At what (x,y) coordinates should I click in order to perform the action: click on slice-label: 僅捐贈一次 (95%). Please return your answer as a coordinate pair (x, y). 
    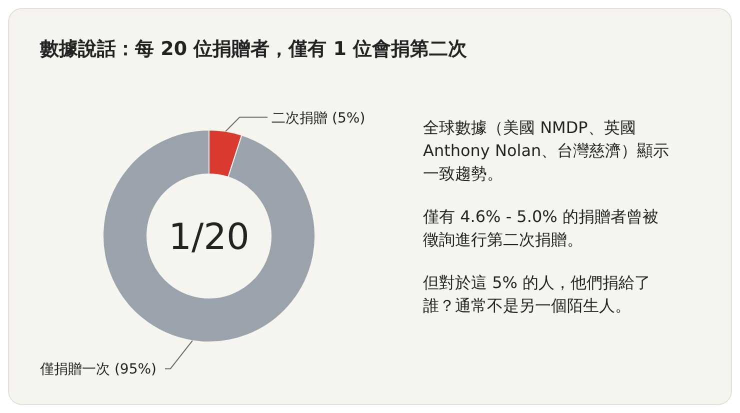
    Looking at the image, I should click on (97, 370).